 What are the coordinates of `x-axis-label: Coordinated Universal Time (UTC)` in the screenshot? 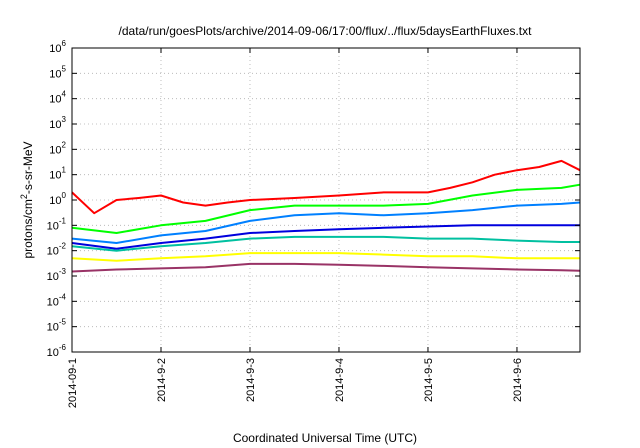 It's located at (325, 438).